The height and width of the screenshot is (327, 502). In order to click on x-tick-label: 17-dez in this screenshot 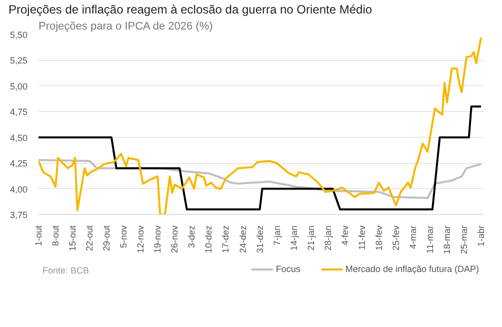, I will do `click(225, 239)`.